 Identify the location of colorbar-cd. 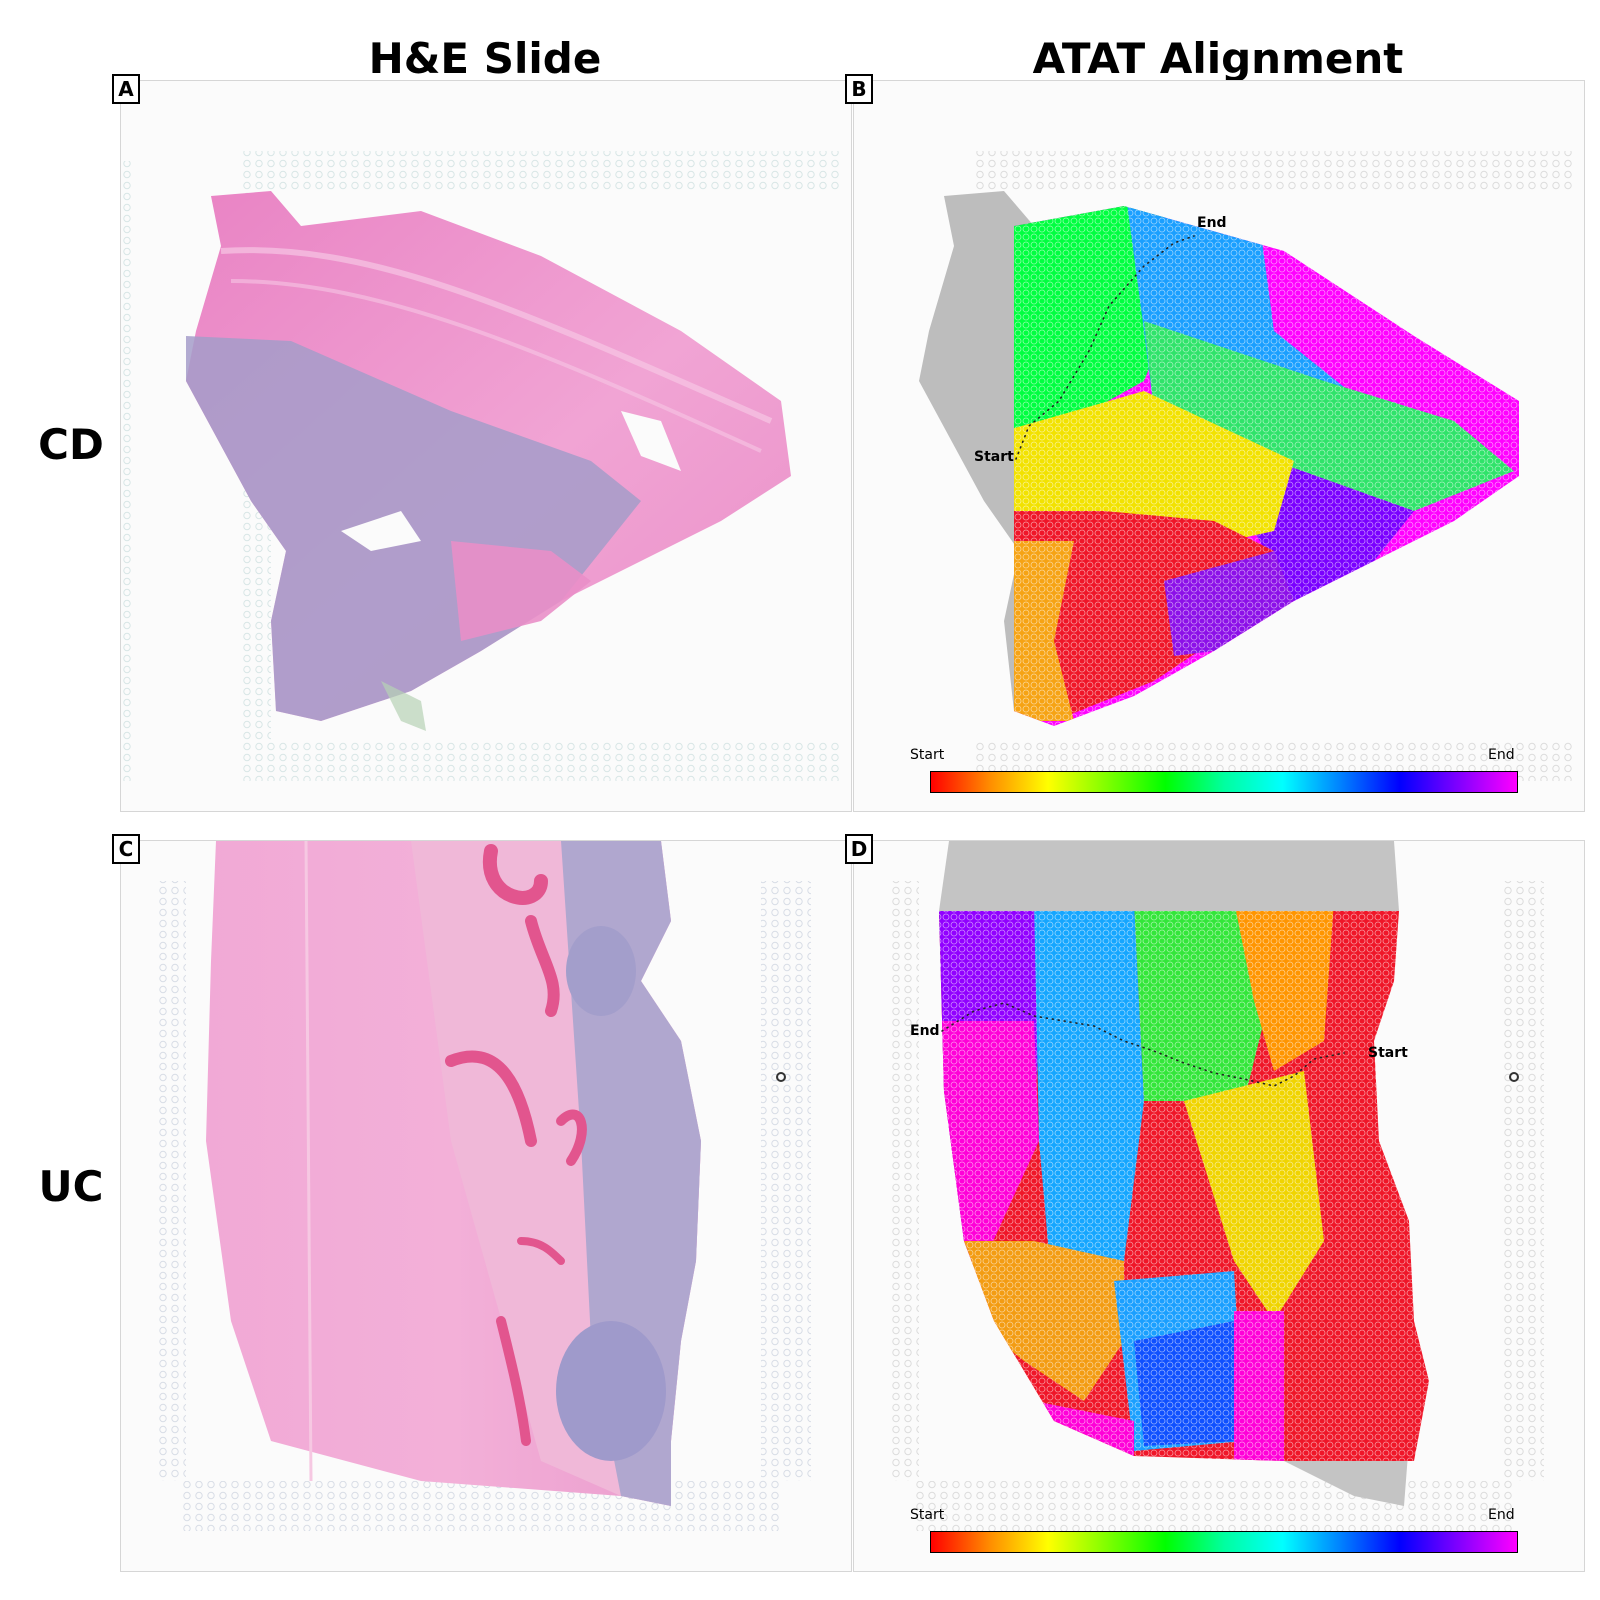
(1224, 782).